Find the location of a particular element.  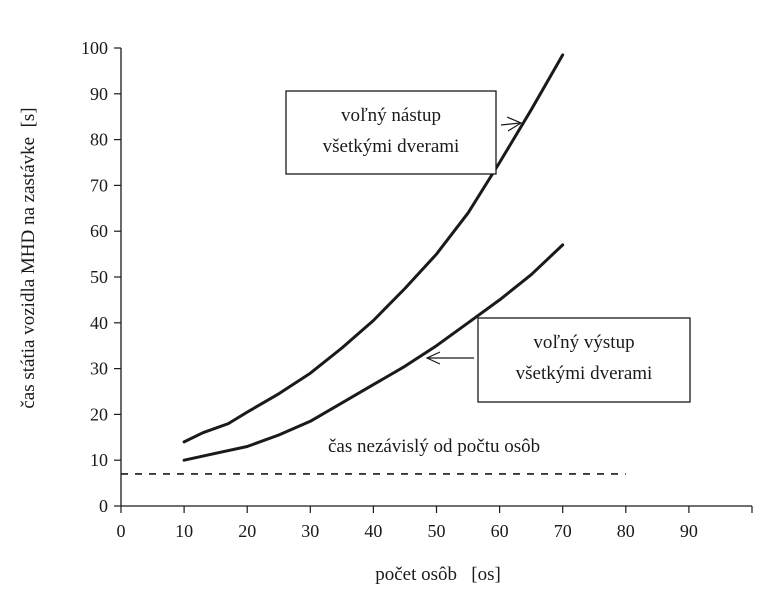

x-tick-label: 90 is located at coordinates (689, 531).